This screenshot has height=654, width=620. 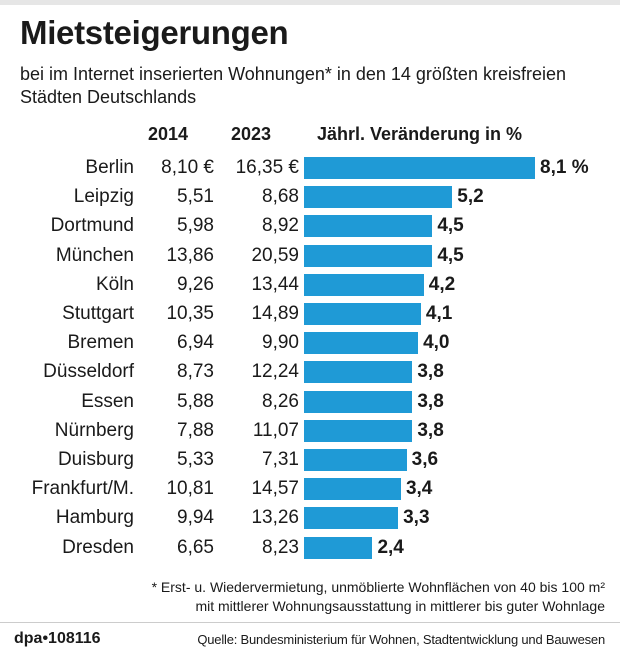 What do you see at coordinates (98, 313) in the screenshot?
I see `city-label: Stuttgart` at bounding box center [98, 313].